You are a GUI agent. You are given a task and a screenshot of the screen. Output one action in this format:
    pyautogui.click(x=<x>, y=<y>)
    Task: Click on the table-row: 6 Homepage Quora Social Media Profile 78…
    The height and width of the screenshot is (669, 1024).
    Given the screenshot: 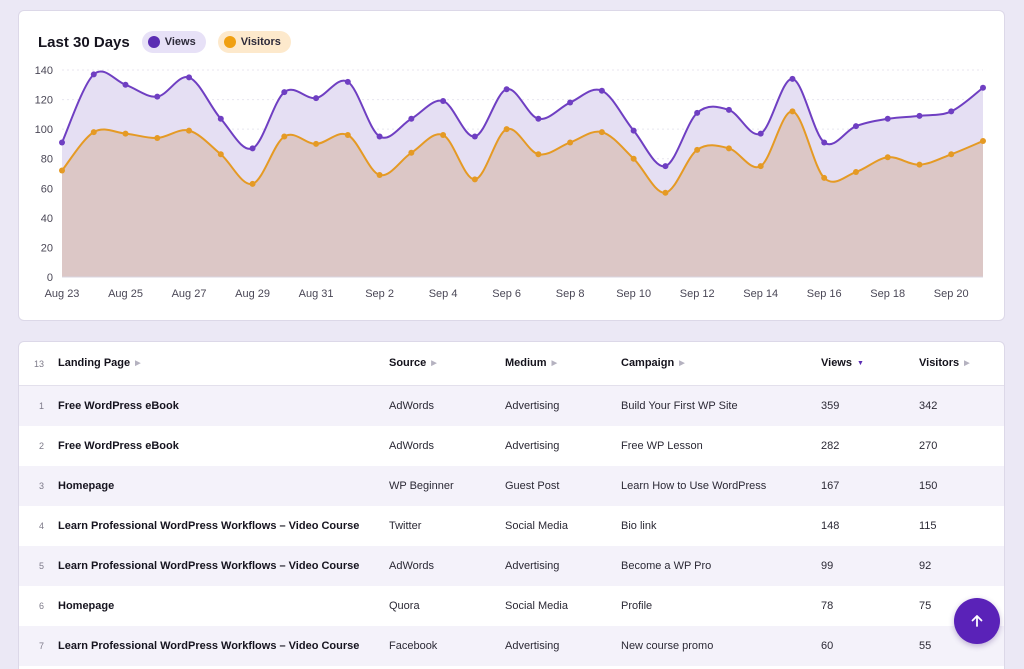 What is the action you would take?
    pyautogui.click(x=511, y=606)
    